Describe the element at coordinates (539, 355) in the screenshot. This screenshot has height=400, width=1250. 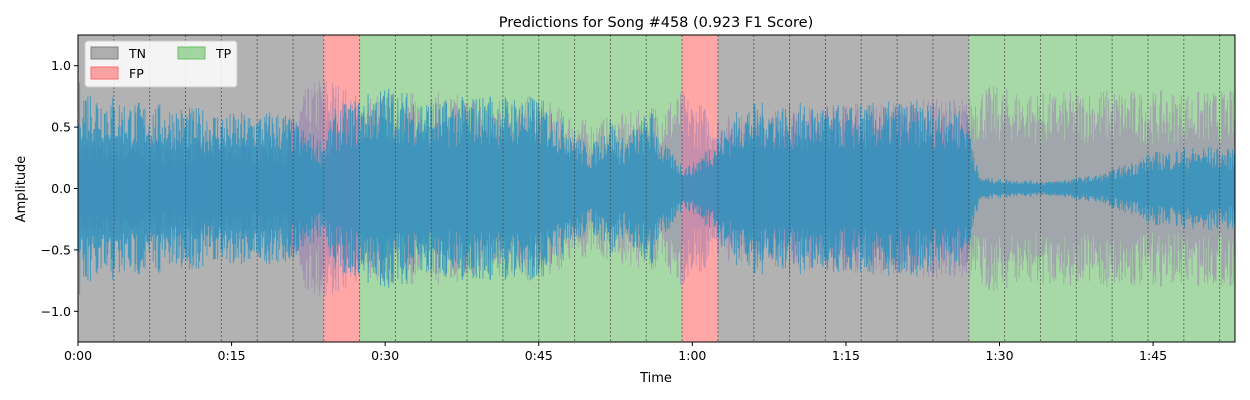
I see `x-tick-label: 0:45` at that location.